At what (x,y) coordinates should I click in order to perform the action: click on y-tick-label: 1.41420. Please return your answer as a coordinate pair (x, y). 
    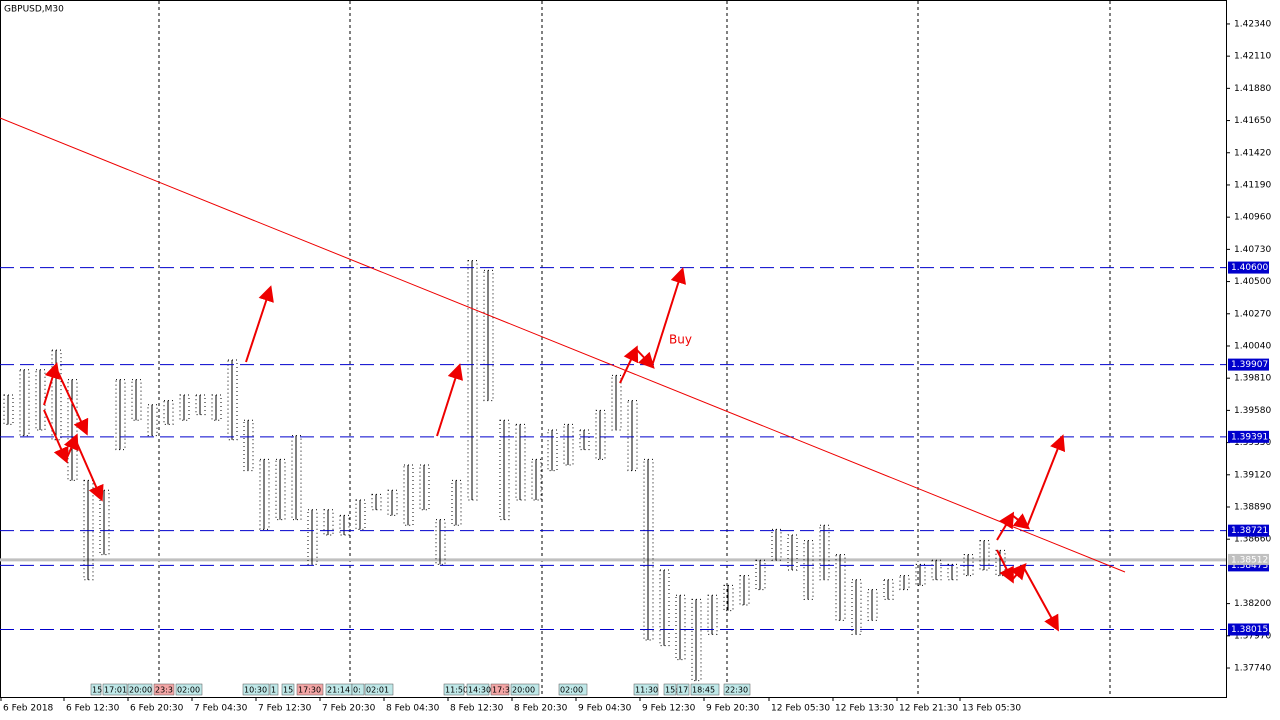
    Looking at the image, I should click on (1252, 153).